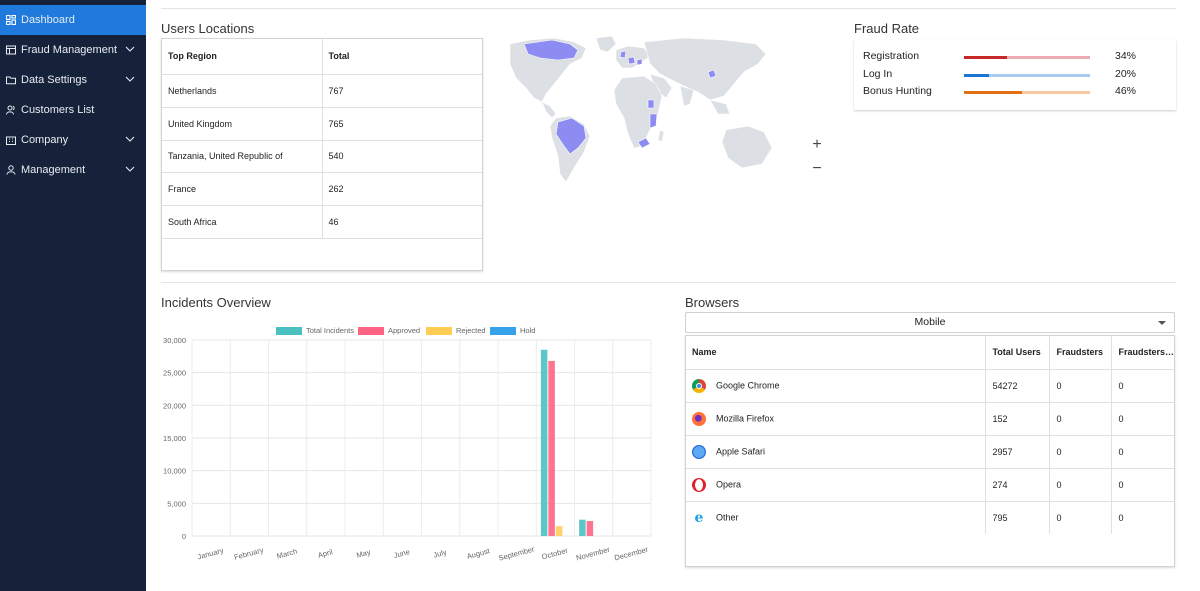 The height and width of the screenshot is (591, 1200). I want to click on legend-label: Approved, so click(404, 330).